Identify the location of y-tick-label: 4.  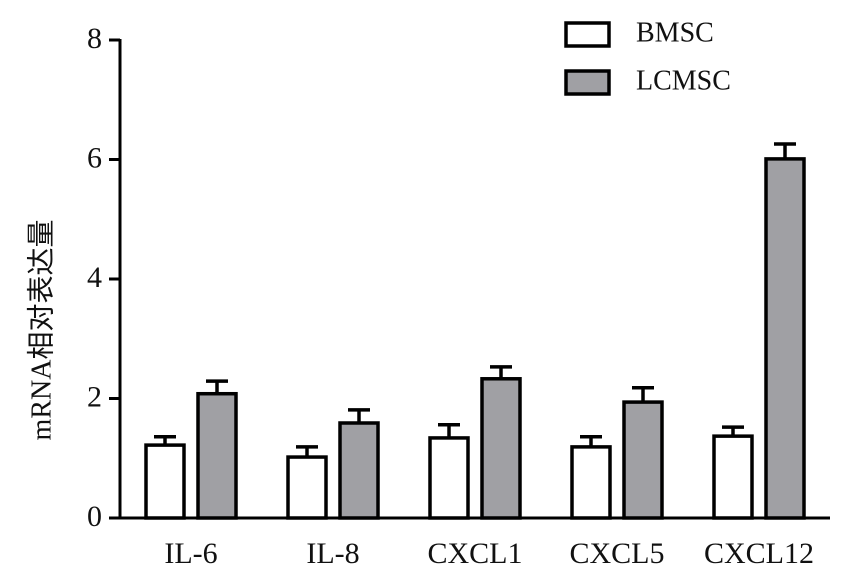
(94, 277).